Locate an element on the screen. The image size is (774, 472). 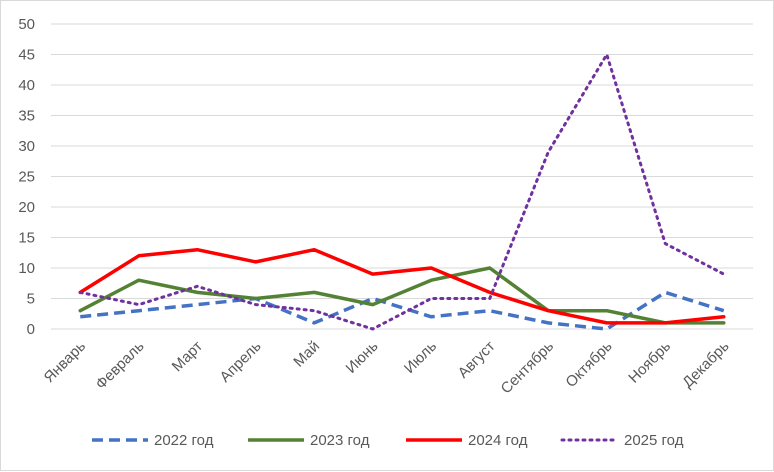
x-tick-label: Декабрь is located at coordinates (706, 365).